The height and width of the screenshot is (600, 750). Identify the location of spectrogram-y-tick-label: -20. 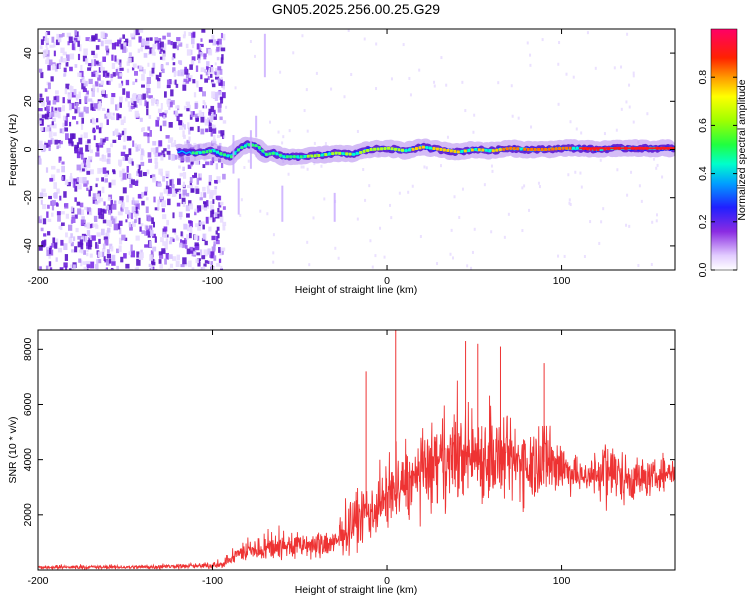
(28, 197).